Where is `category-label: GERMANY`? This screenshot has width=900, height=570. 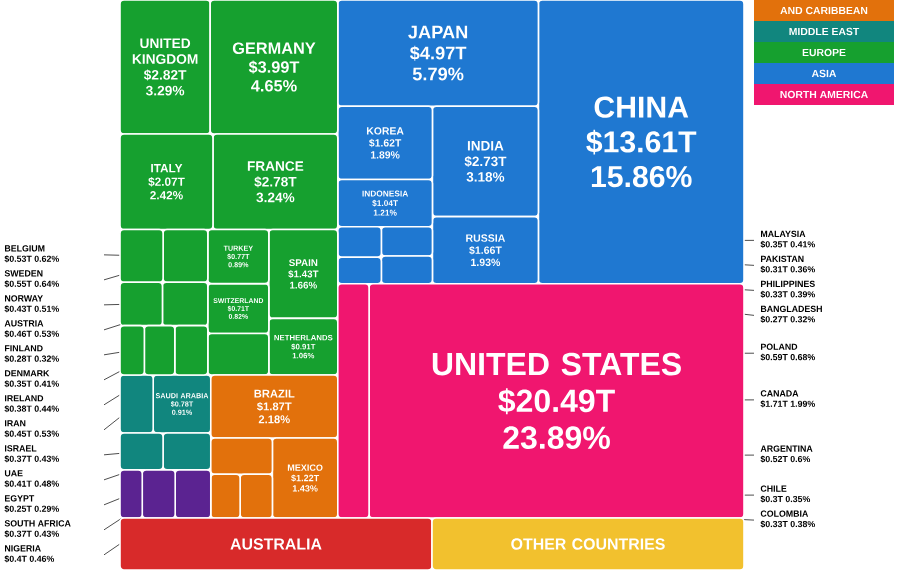
category-label: GERMANY is located at coordinates (274, 48).